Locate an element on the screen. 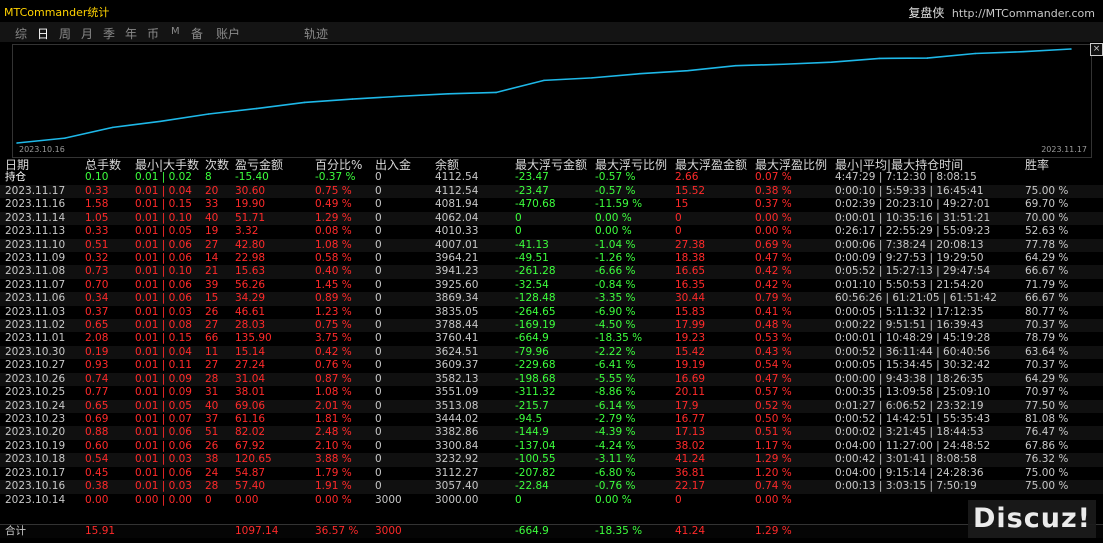 This screenshot has height=543, width=1103. cell-profit: 28.03 is located at coordinates (250, 325).